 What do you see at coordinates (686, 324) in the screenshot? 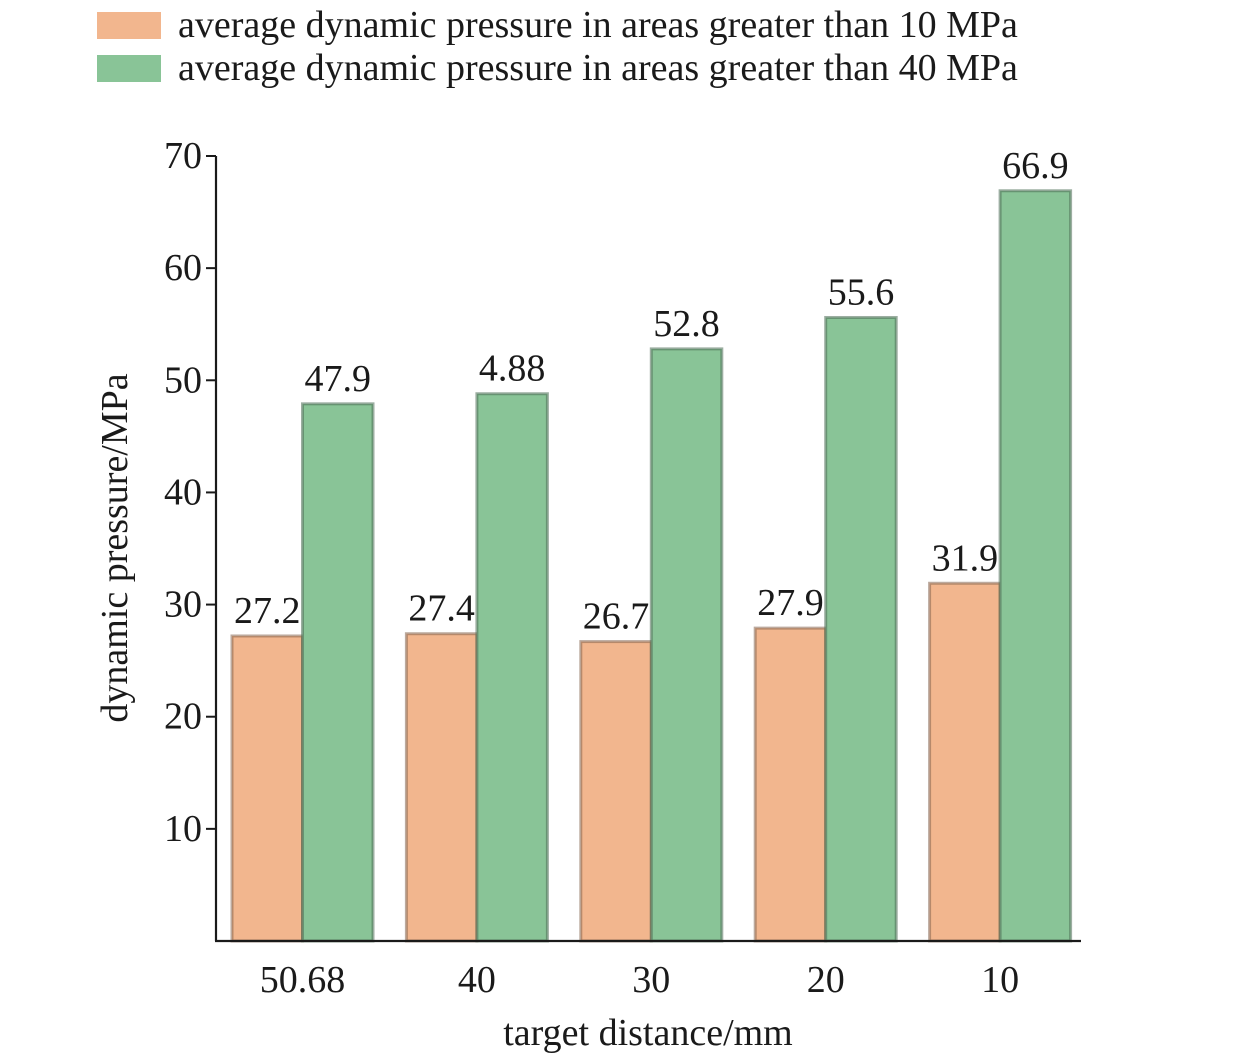
I see `bar-value-label: 52.8` at bounding box center [686, 324].